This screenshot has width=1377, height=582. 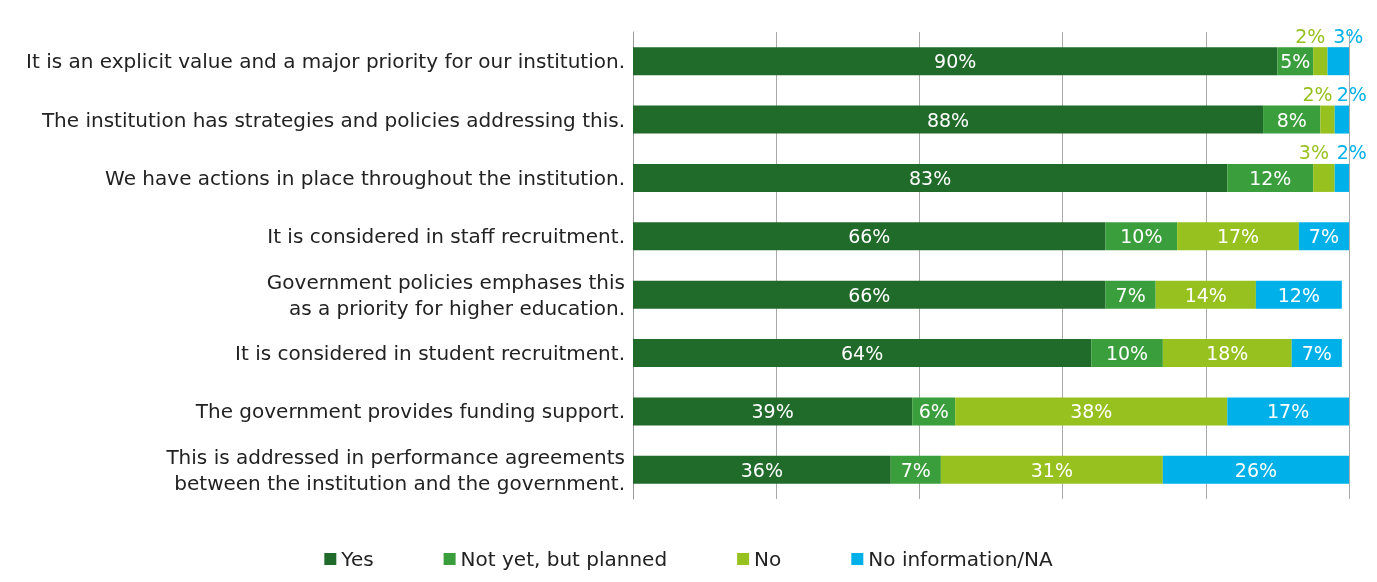 I want to click on data-label: 26%, so click(x=1256, y=469).